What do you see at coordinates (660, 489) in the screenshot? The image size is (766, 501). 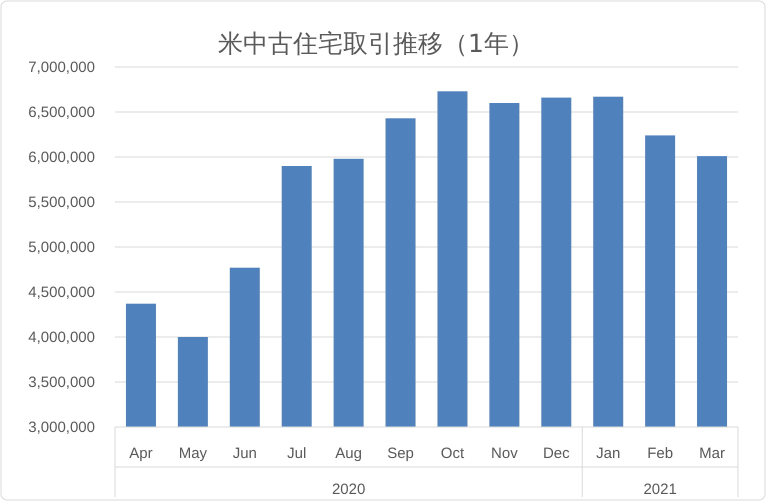 I see `text: 2021` at bounding box center [660, 489].